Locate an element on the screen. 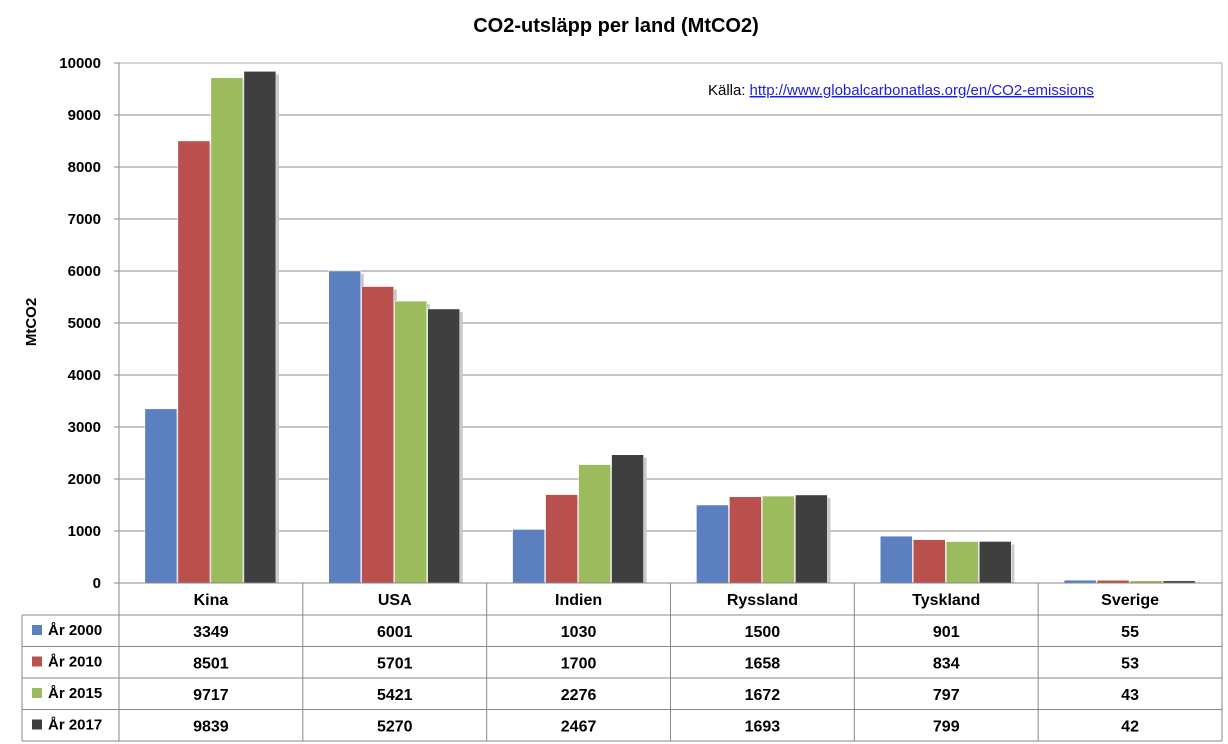 The width and height of the screenshot is (1228, 744). category-label: USA is located at coordinates (395, 600).